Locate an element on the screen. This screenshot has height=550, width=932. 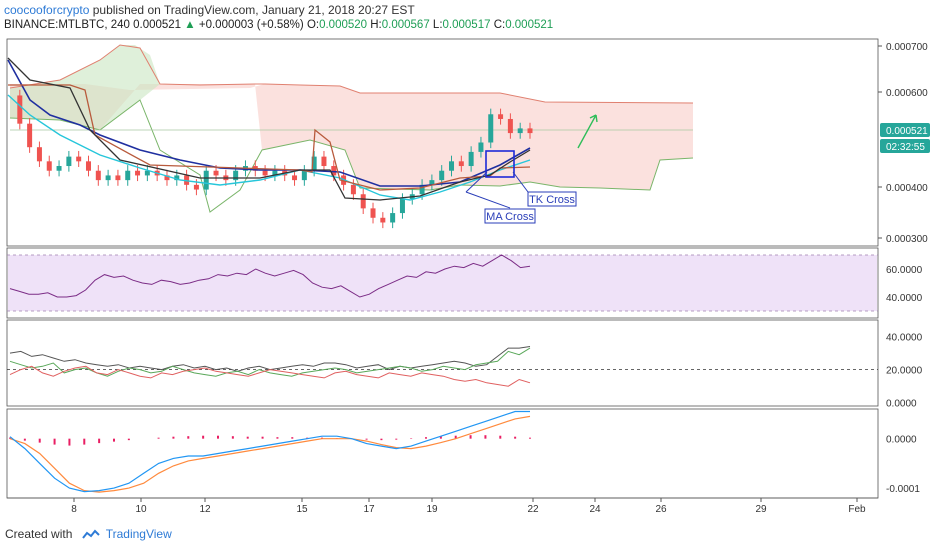
di-minus-line is located at coordinates (270, 376).